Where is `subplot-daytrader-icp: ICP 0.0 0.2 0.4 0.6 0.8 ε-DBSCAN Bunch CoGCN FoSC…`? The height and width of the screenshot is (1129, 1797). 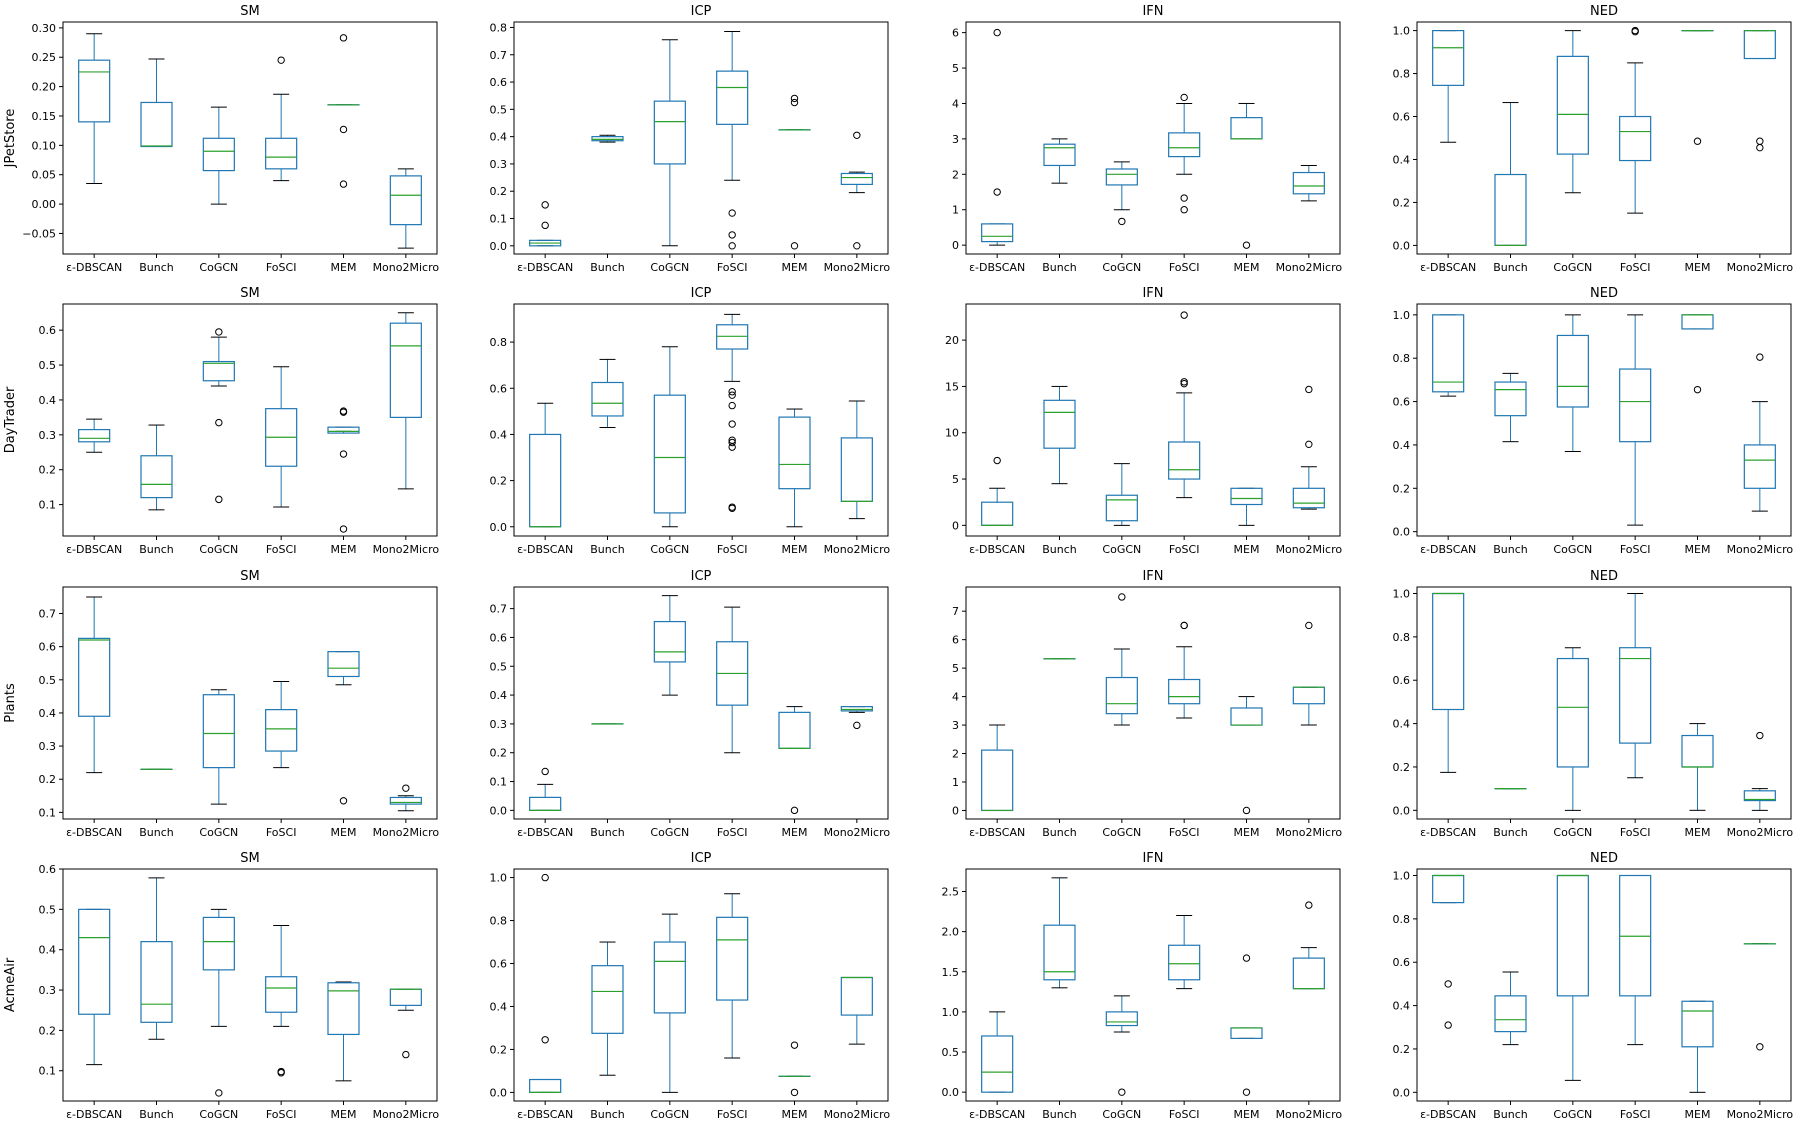 subplot-daytrader-icp: ICP 0.0 0.2 0.4 0.6 0.8 ε-DBSCAN Bunch CoGCN FoSC… is located at coordinates (690, 421).